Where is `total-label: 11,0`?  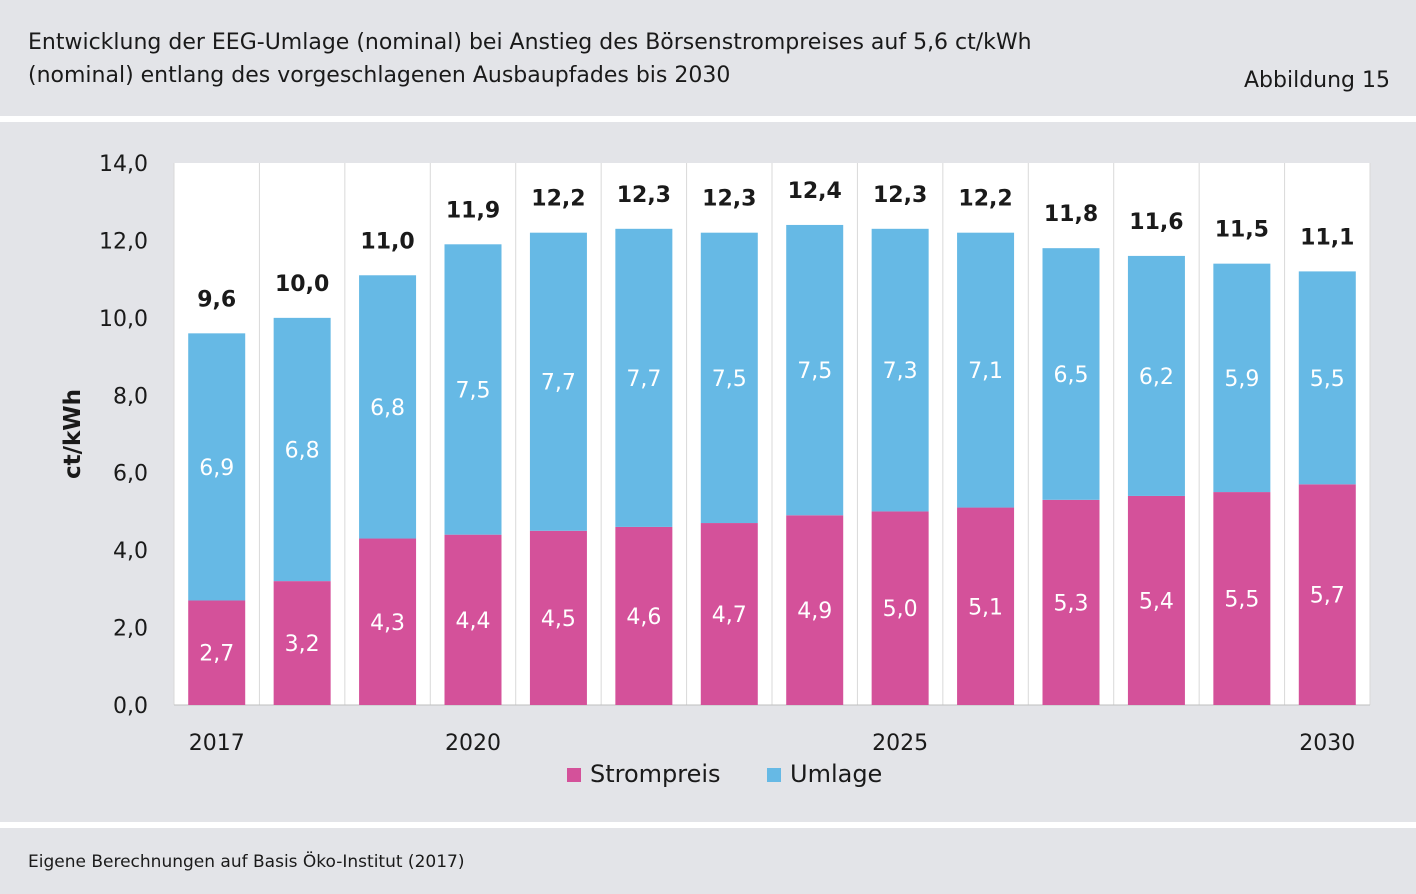 total-label: 11,0 is located at coordinates (387, 241).